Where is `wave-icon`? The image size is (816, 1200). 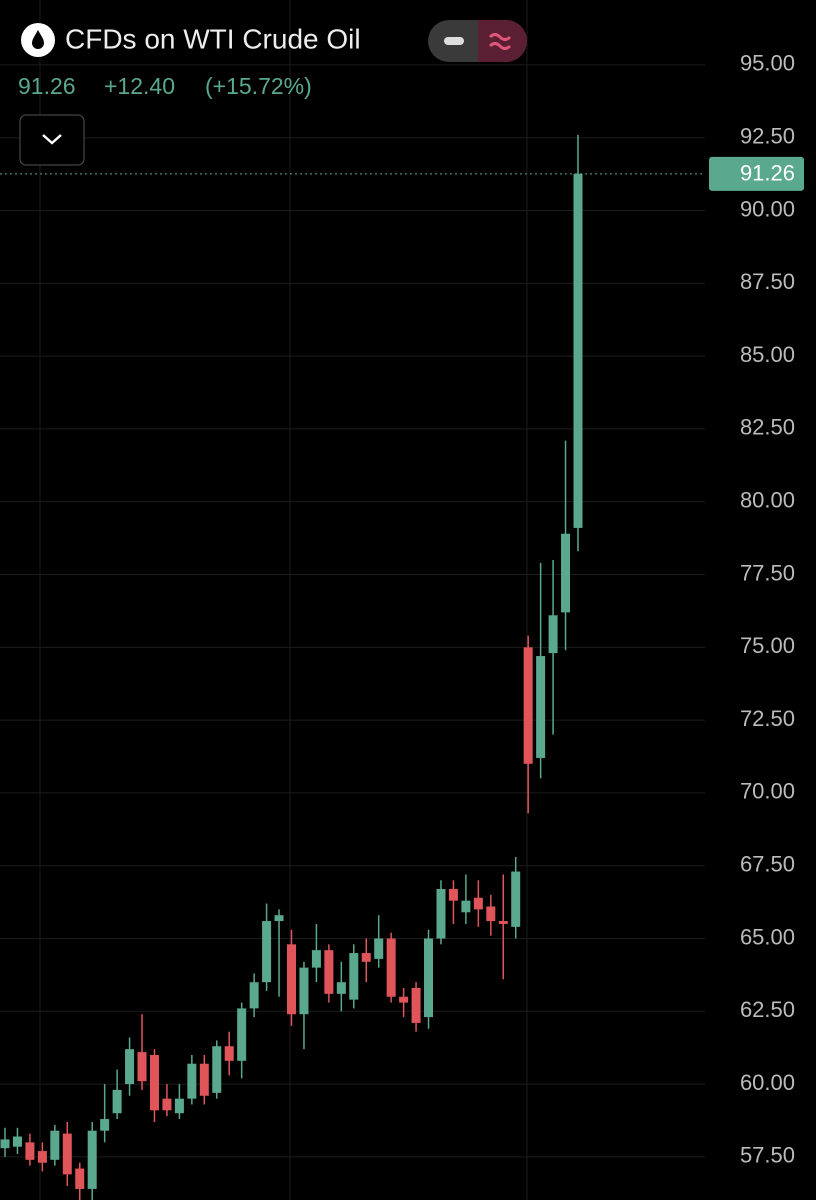 wave-icon is located at coordinates (500, 41).